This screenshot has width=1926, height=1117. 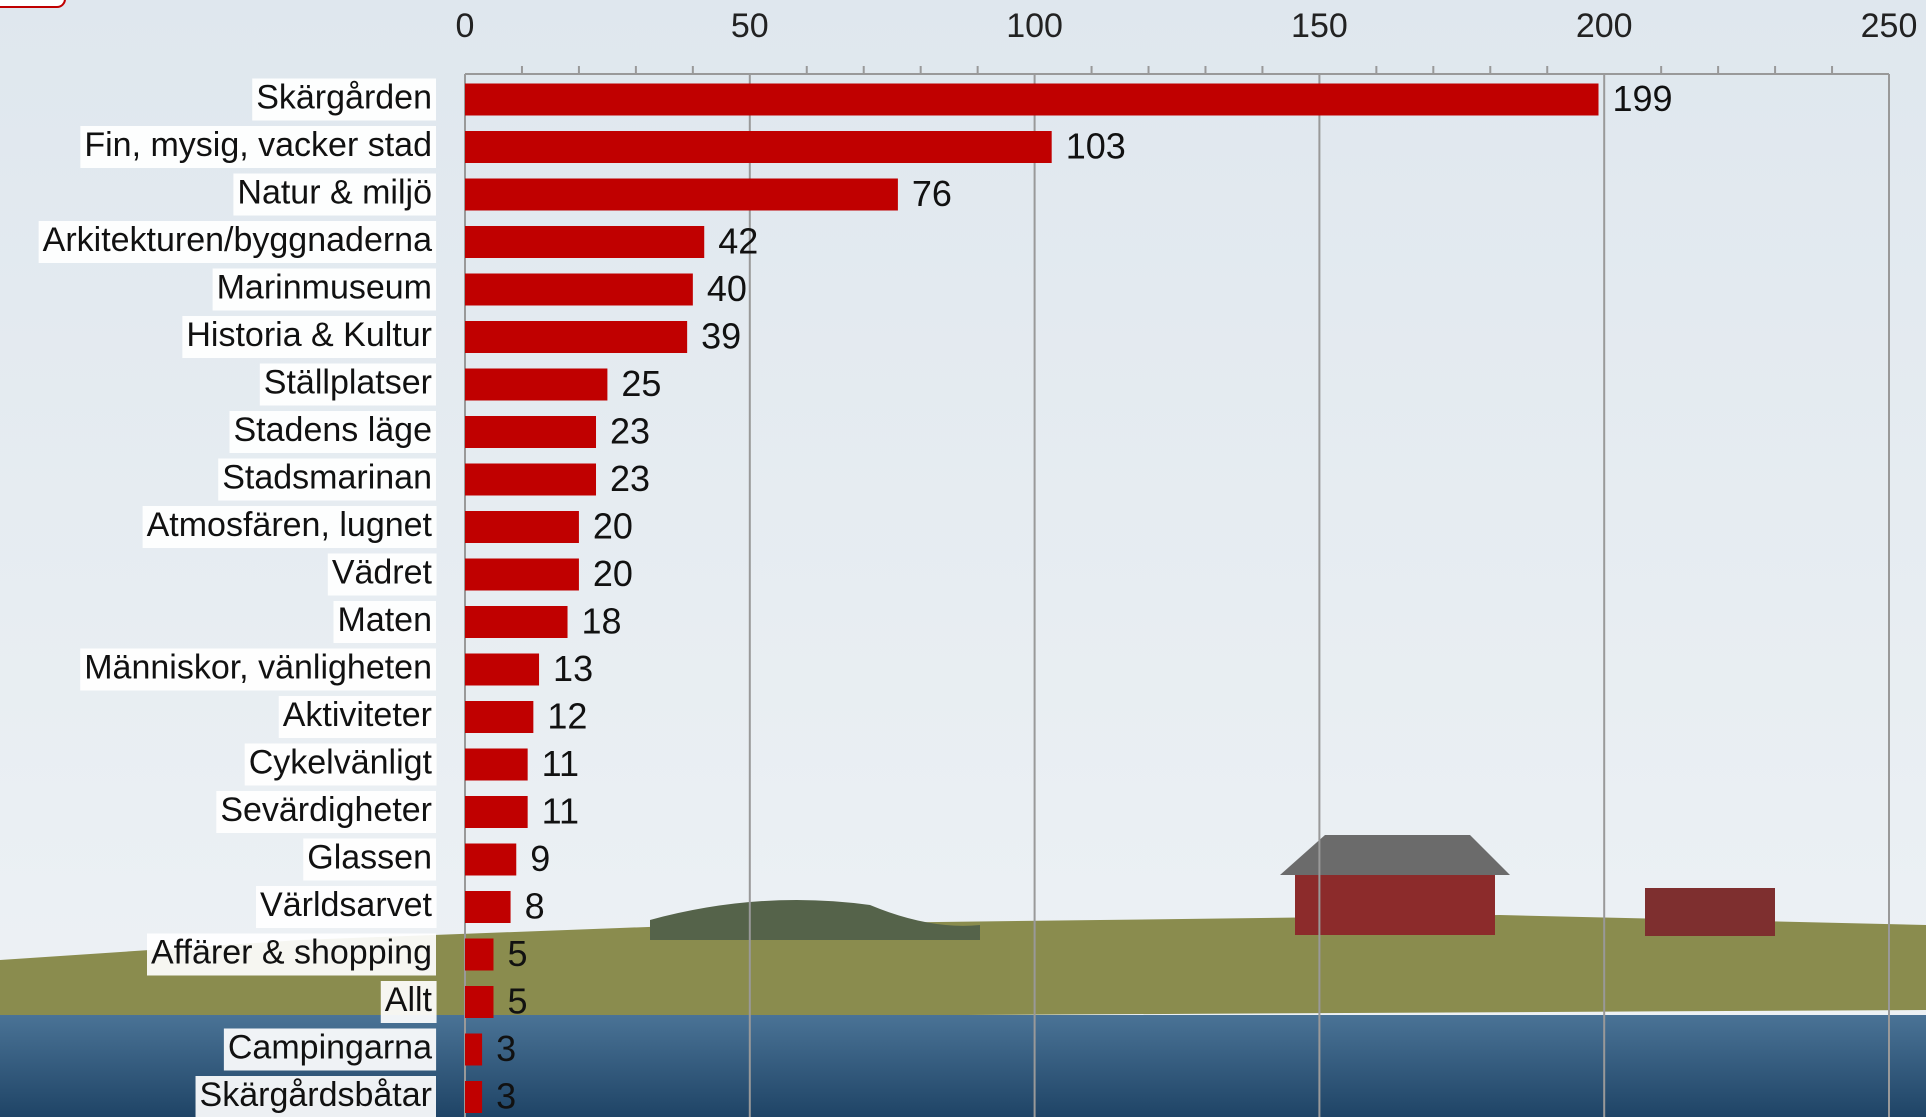 What do you see at coordinates (1319, 26) in the screenshot?
I see `x-tick-label: 150` at bounding box center [1319, 26].